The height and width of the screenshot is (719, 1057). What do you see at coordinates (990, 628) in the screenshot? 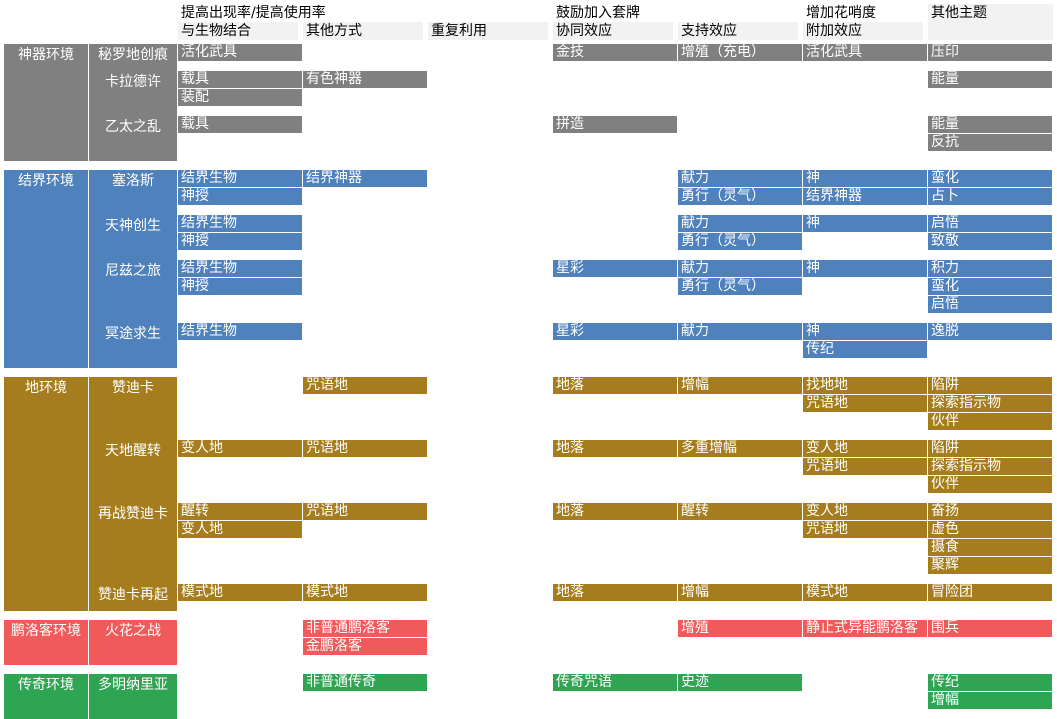
I see `mechanic-cell: 围兵` at bounding box center [990, 628].